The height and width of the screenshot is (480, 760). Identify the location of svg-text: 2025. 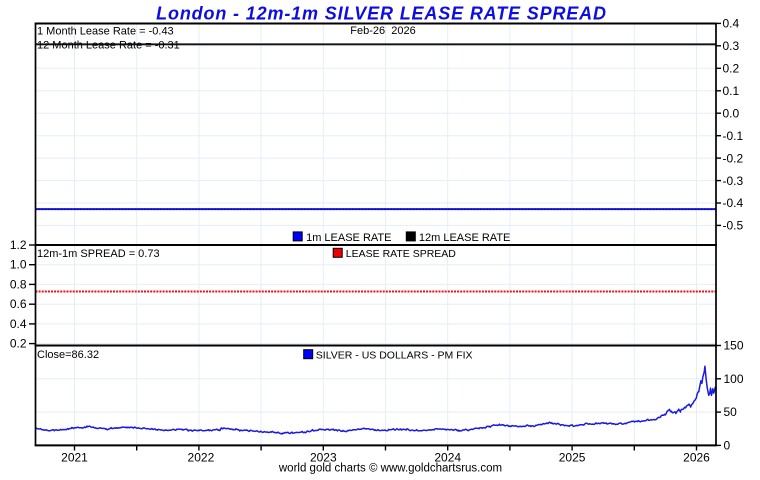
(572, 458).